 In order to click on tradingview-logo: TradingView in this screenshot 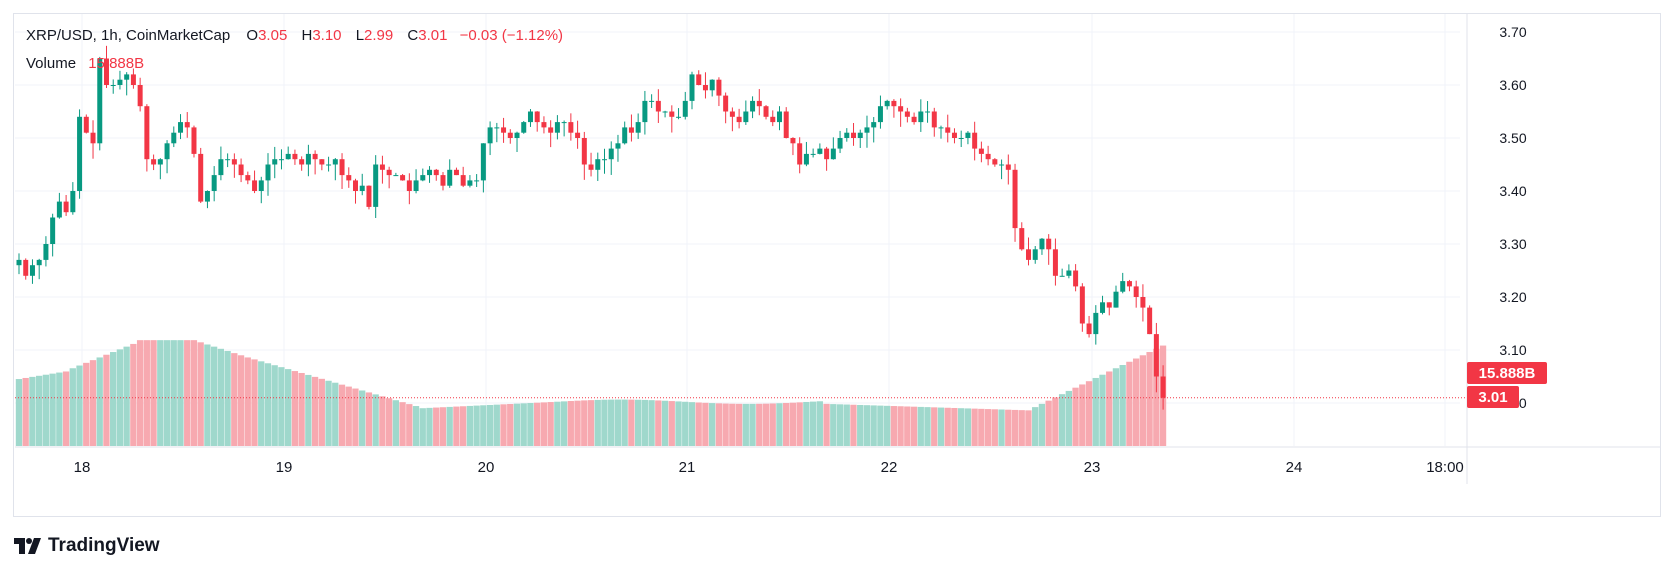, I will do `click(87, 546)`.